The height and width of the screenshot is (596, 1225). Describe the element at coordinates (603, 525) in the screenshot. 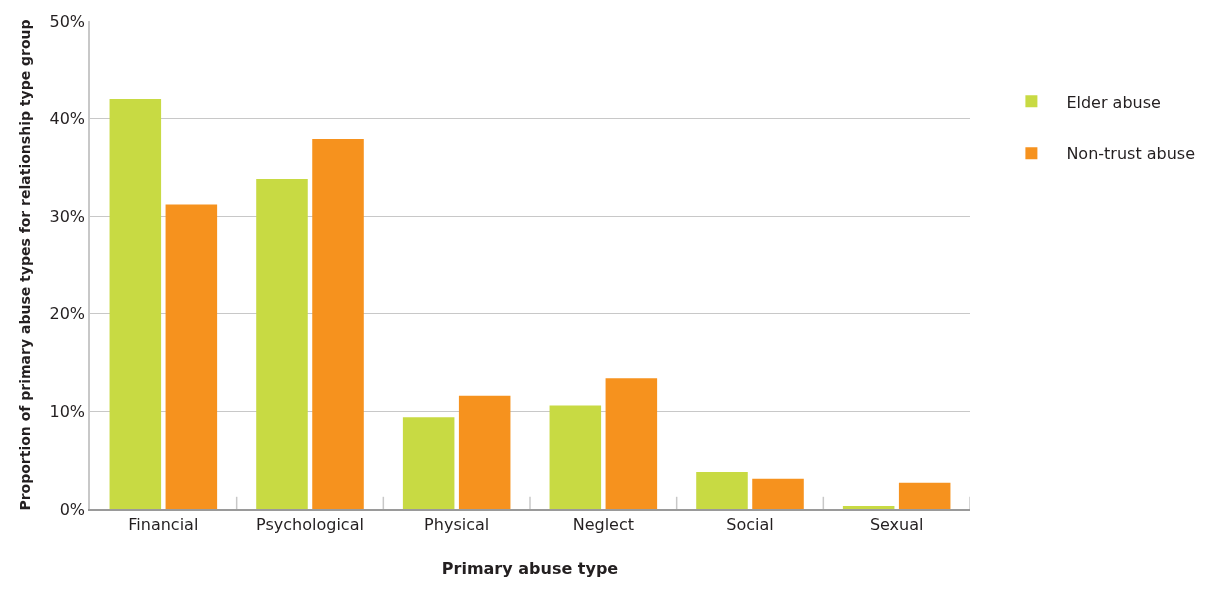

I see `x-tick-label: Neglect` at that location.